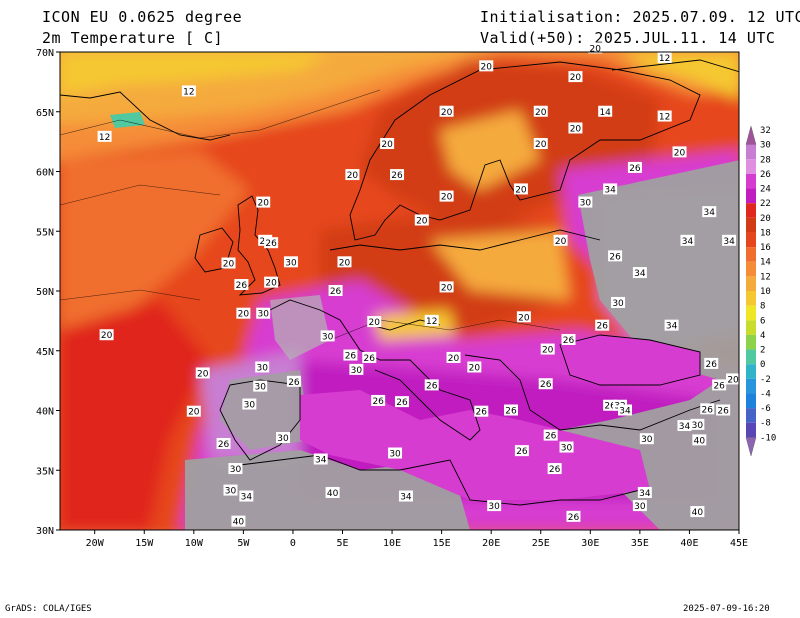  I want to click on colorbar-label: 26, so click(765, 175).